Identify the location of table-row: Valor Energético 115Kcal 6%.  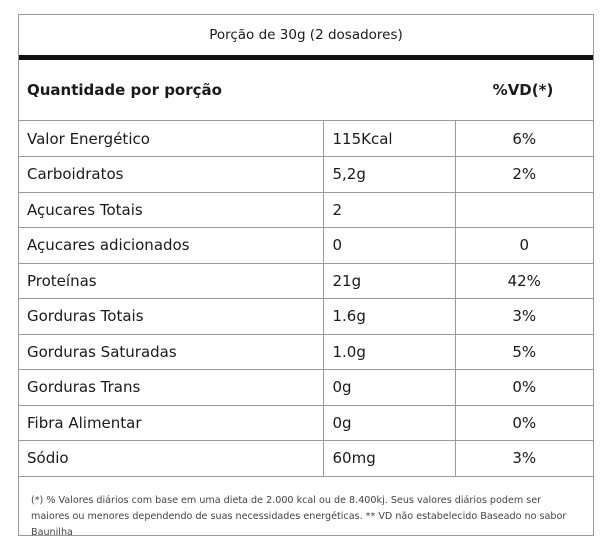
(306, 139).